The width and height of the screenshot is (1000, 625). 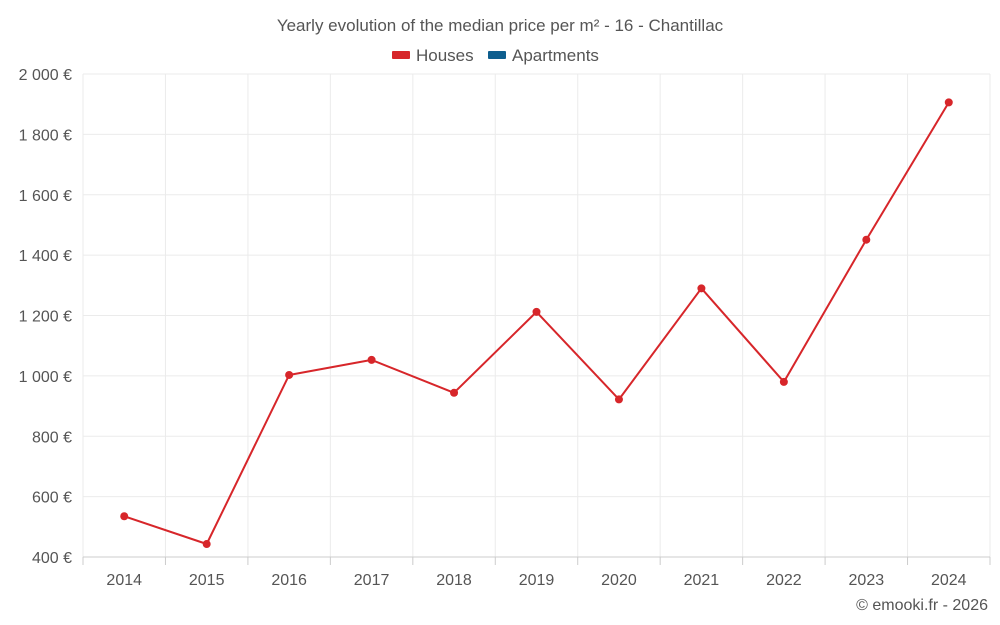 I want to click on y-tick-label: 2 000 €, so click(x=45, y=75).